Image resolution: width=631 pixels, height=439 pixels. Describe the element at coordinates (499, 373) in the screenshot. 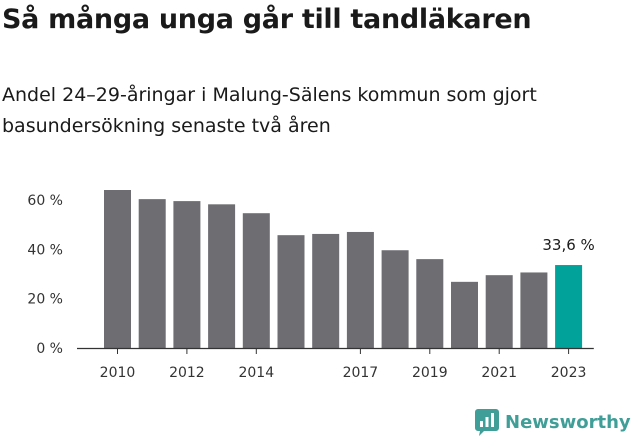

I see `x-tick-label: 2021` at that location.